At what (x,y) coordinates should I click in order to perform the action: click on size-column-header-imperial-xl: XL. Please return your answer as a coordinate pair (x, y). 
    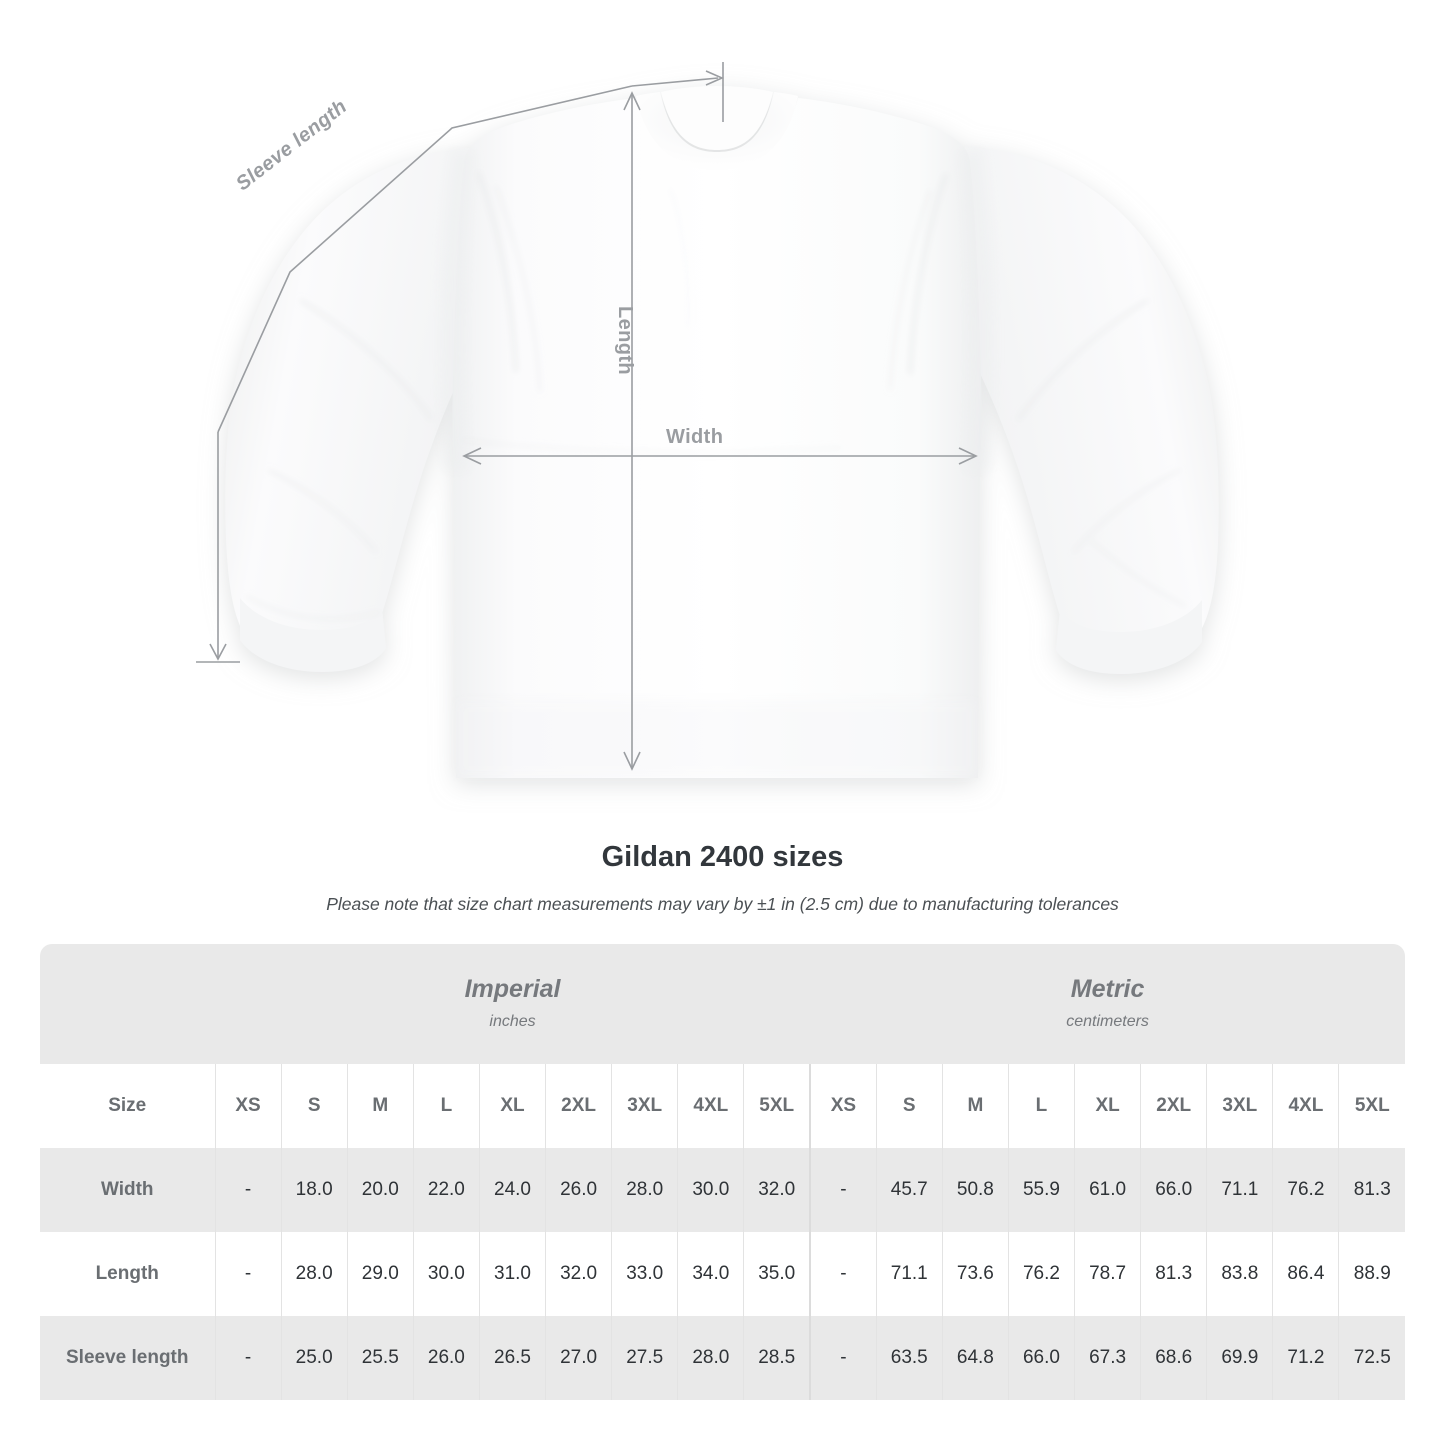
    Looking at the image, I should click on (512, 1106).